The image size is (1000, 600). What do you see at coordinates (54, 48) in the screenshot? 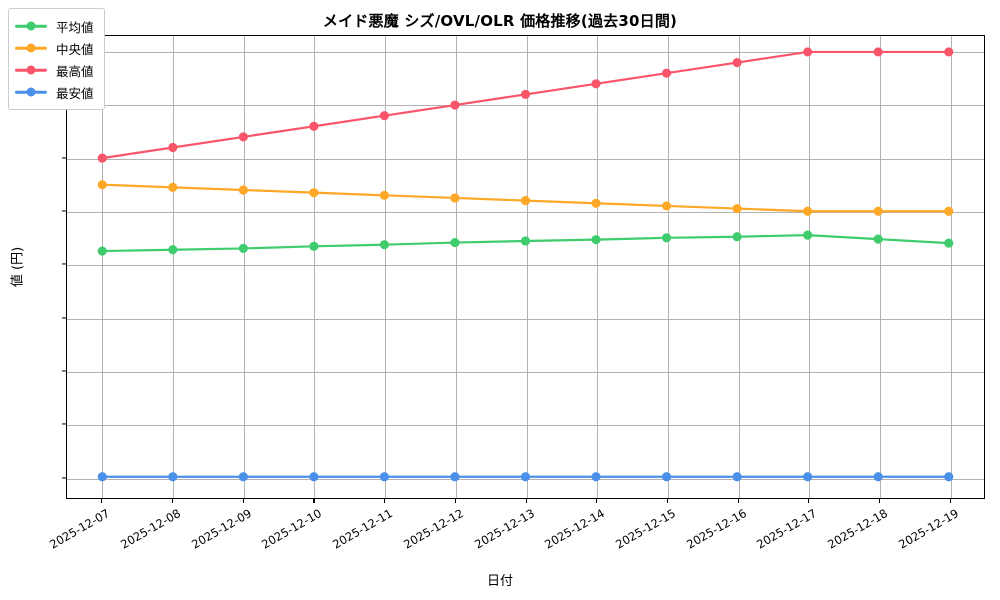
I see `legend-item: 中央値` at bounding box center [54, 48].